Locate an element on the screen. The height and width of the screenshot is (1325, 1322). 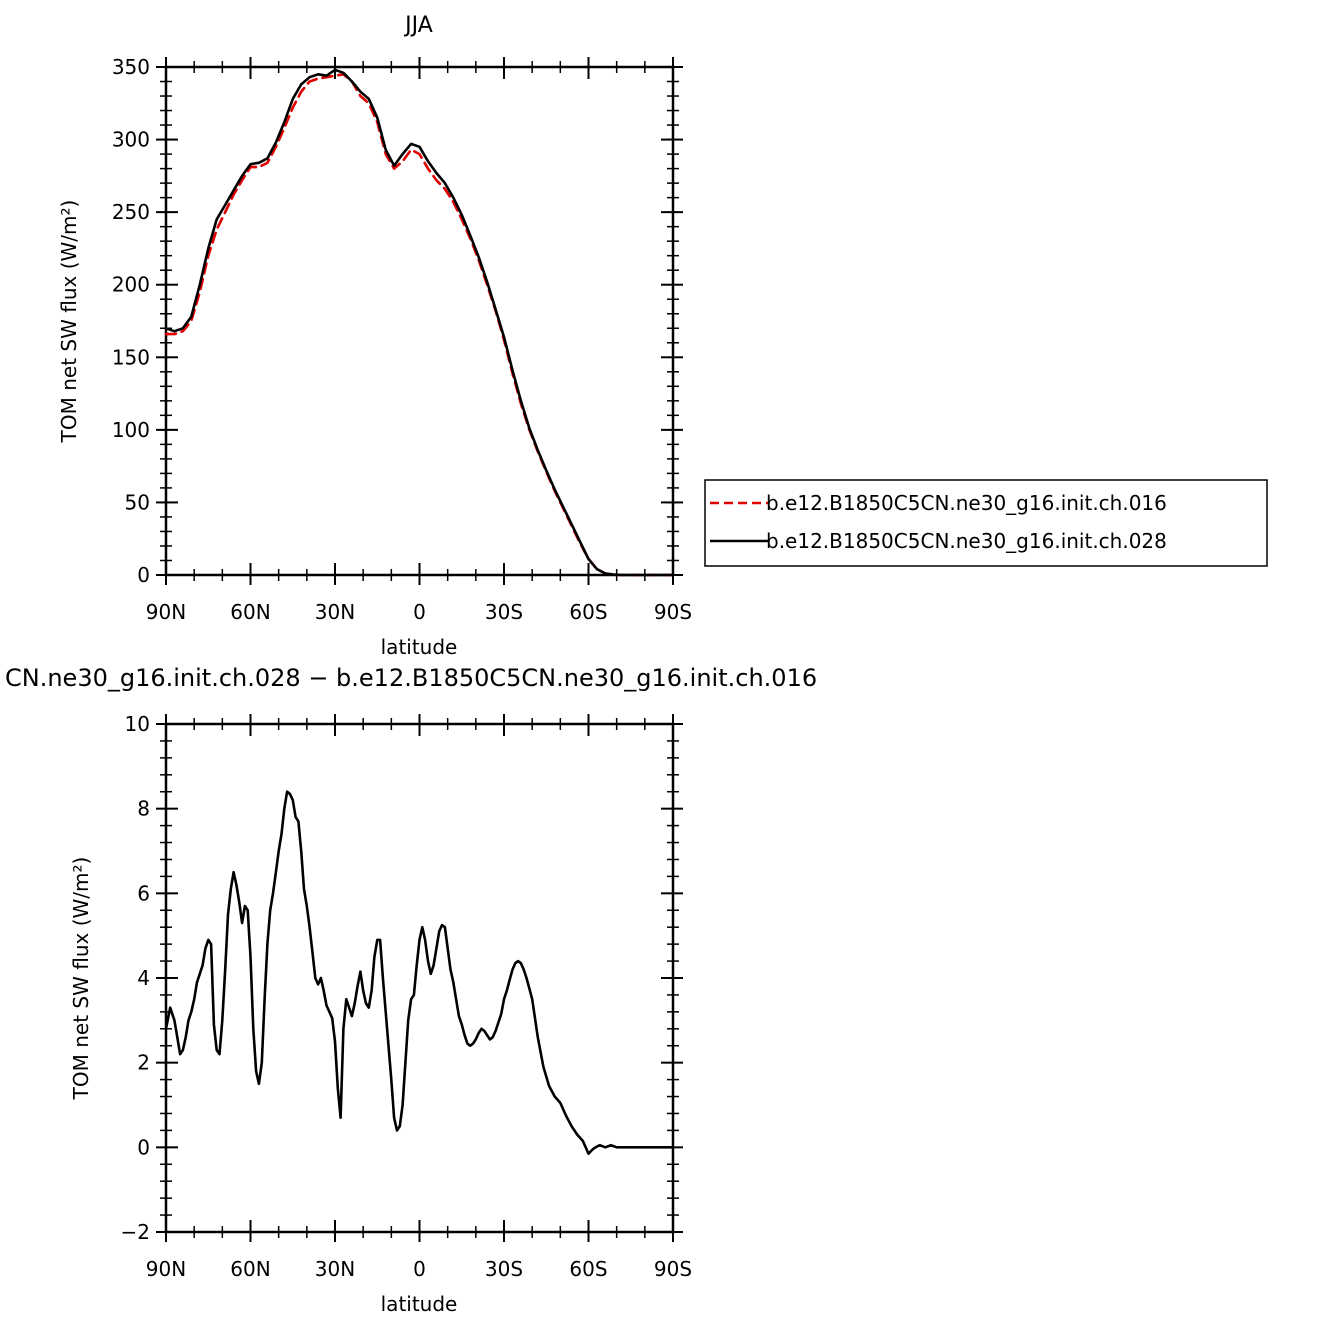
bottom-xlabel: latitude is located at coordinates (419, 1304).